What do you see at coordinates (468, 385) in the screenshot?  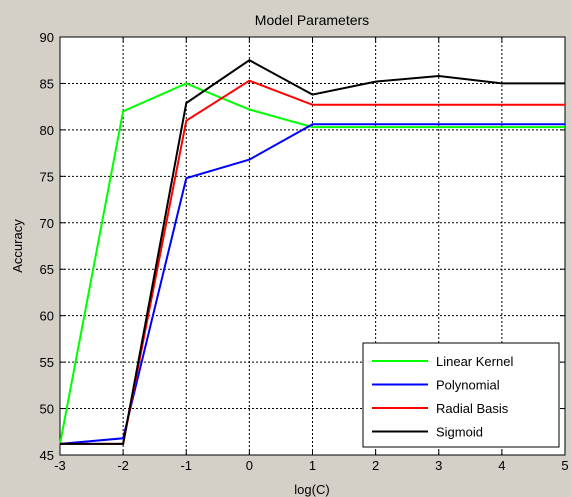 I see `legend-label-polynomial: Polynomial` at bounding box center [468, 385].